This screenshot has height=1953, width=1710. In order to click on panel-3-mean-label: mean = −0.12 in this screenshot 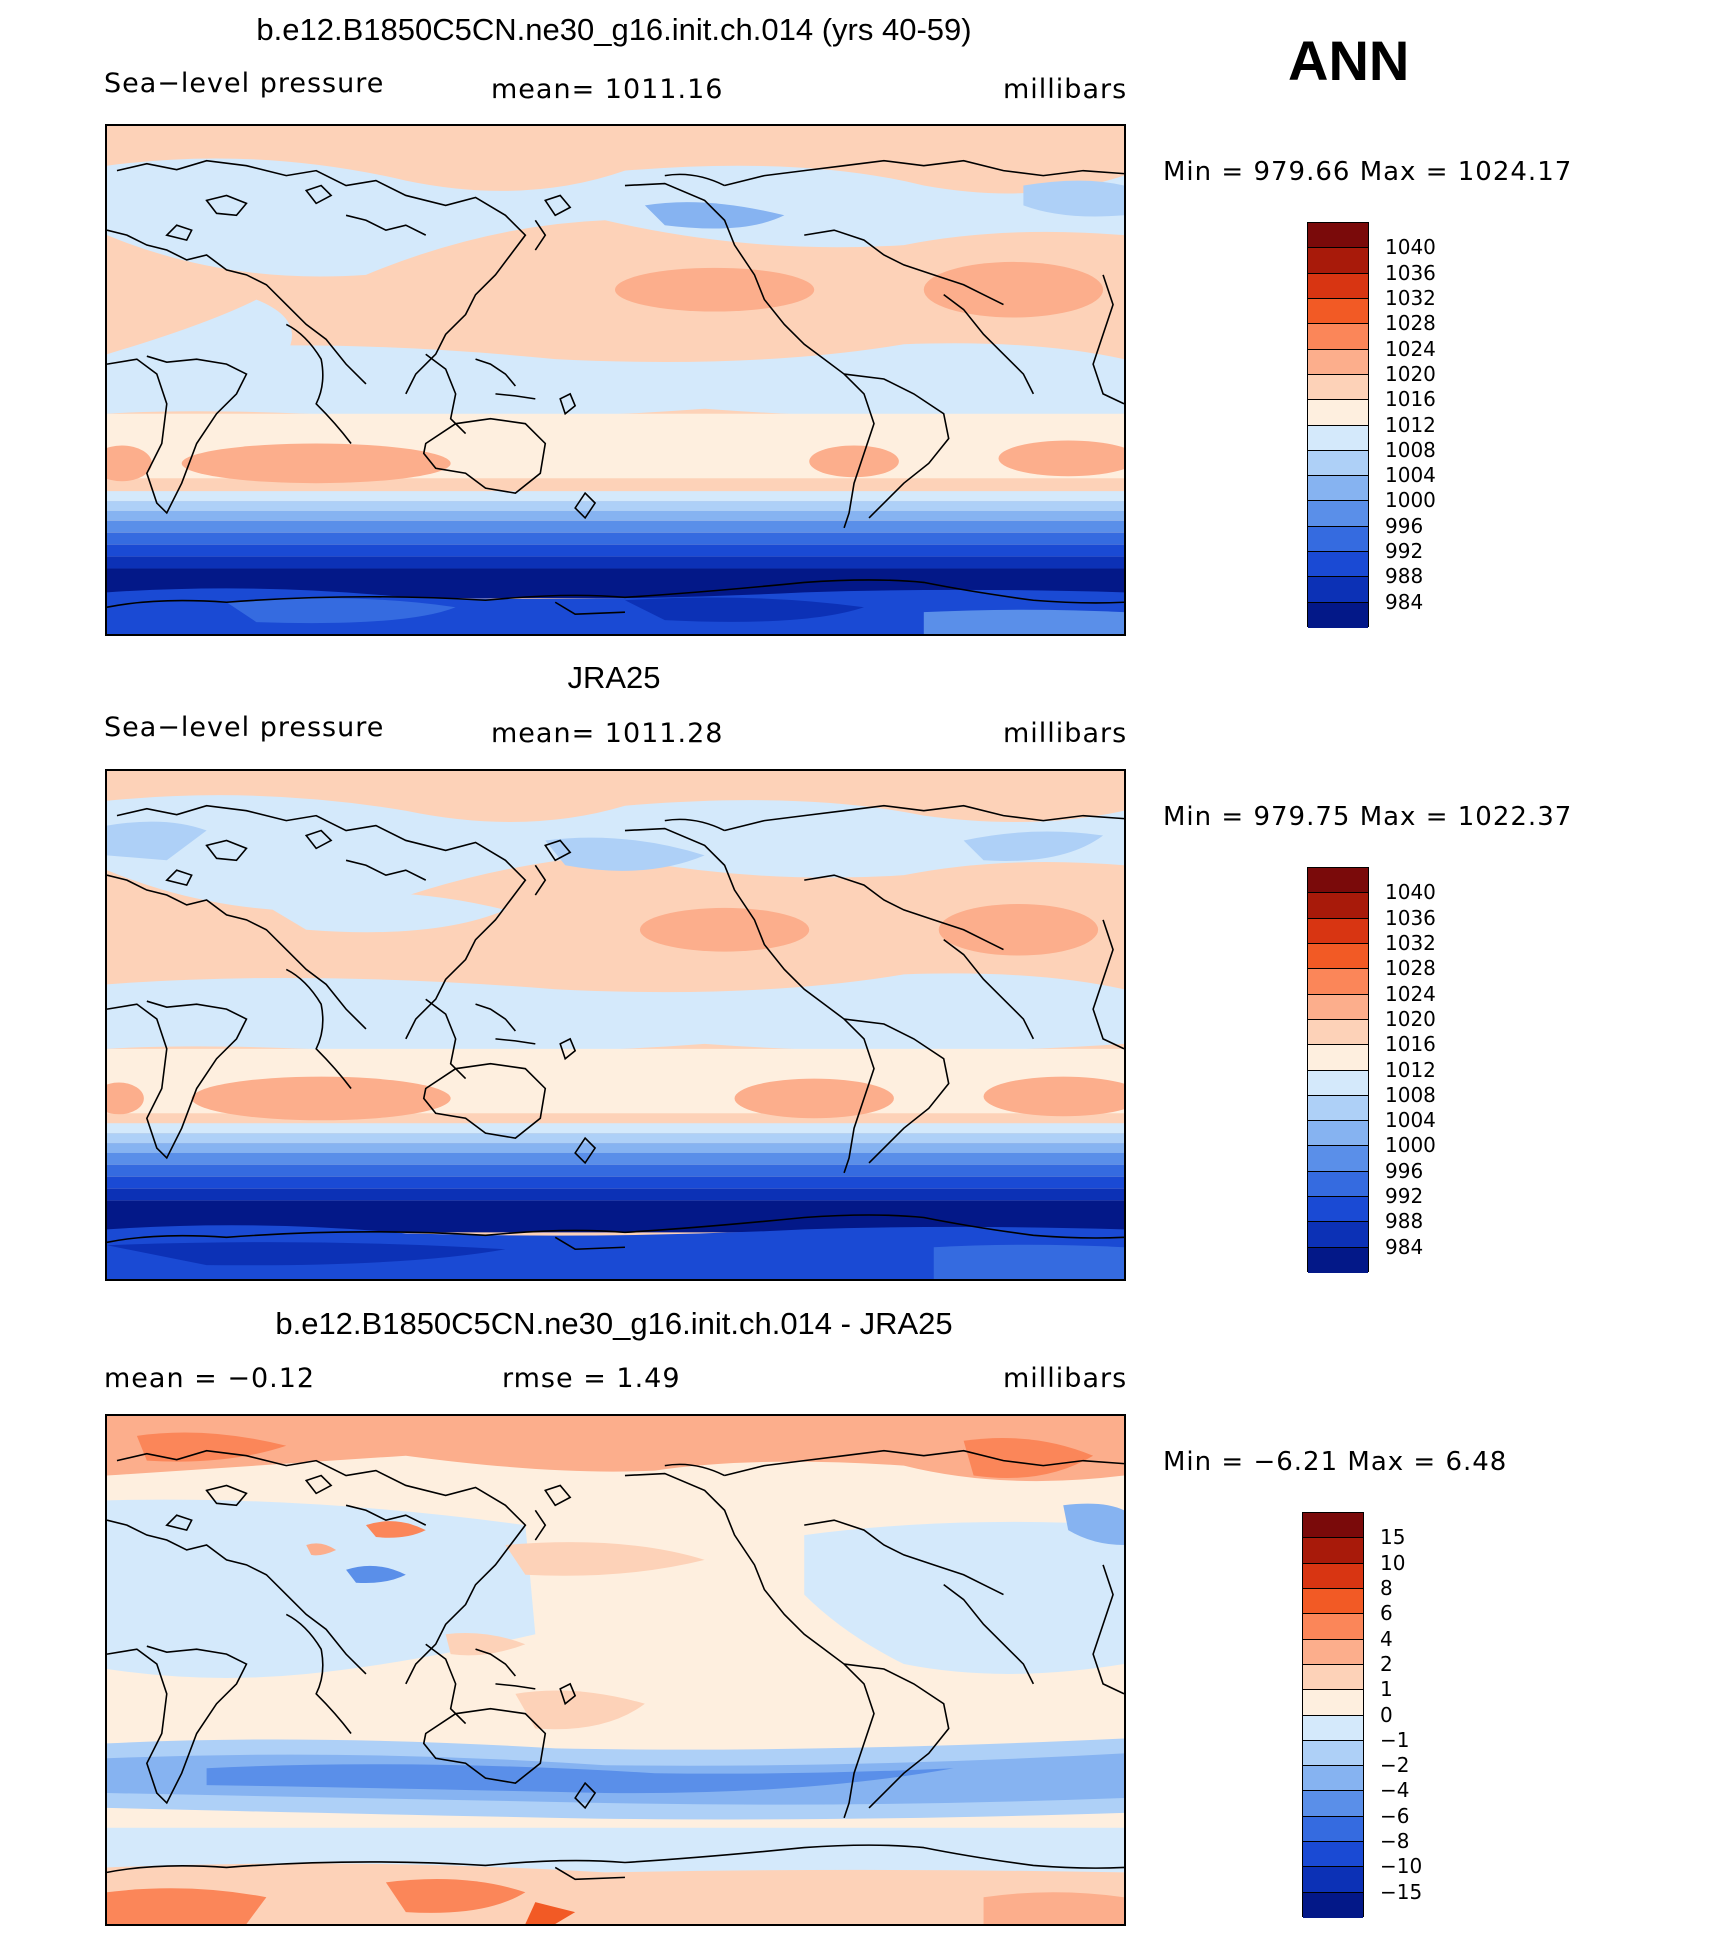, I will do `click(210, 1378)`.